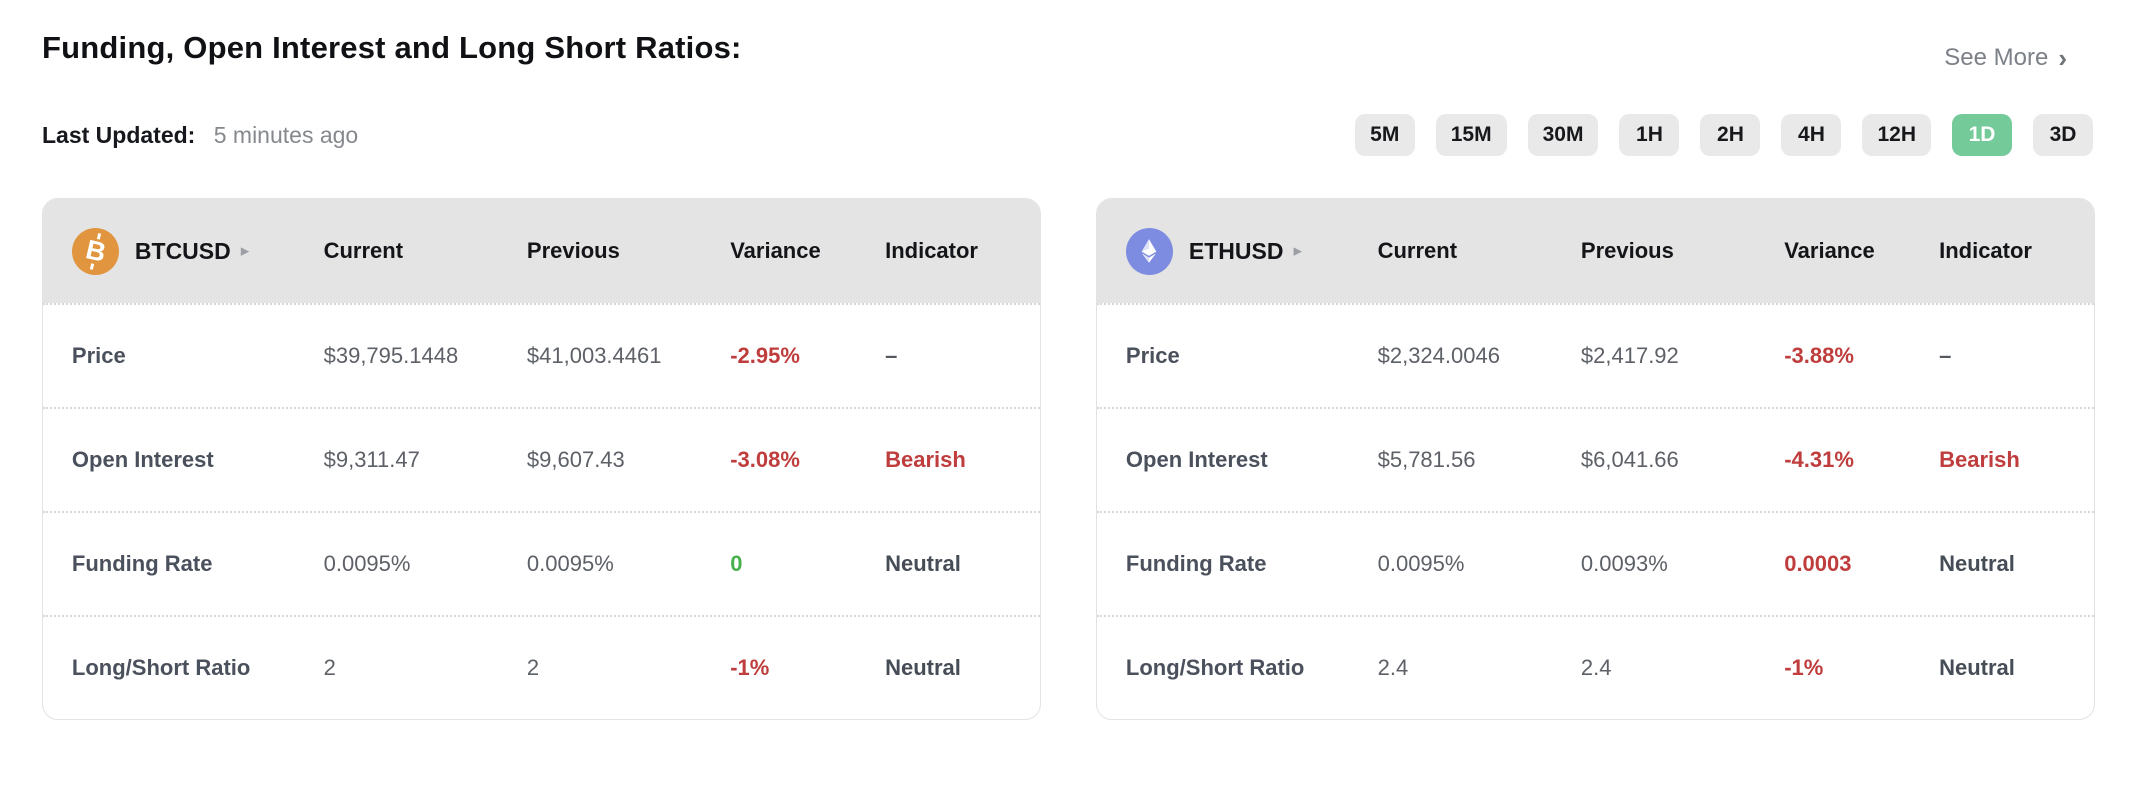 This screenshot has width=2135, height=789. I want to click on symbol-name: BTCUSD, so click(182, 250).